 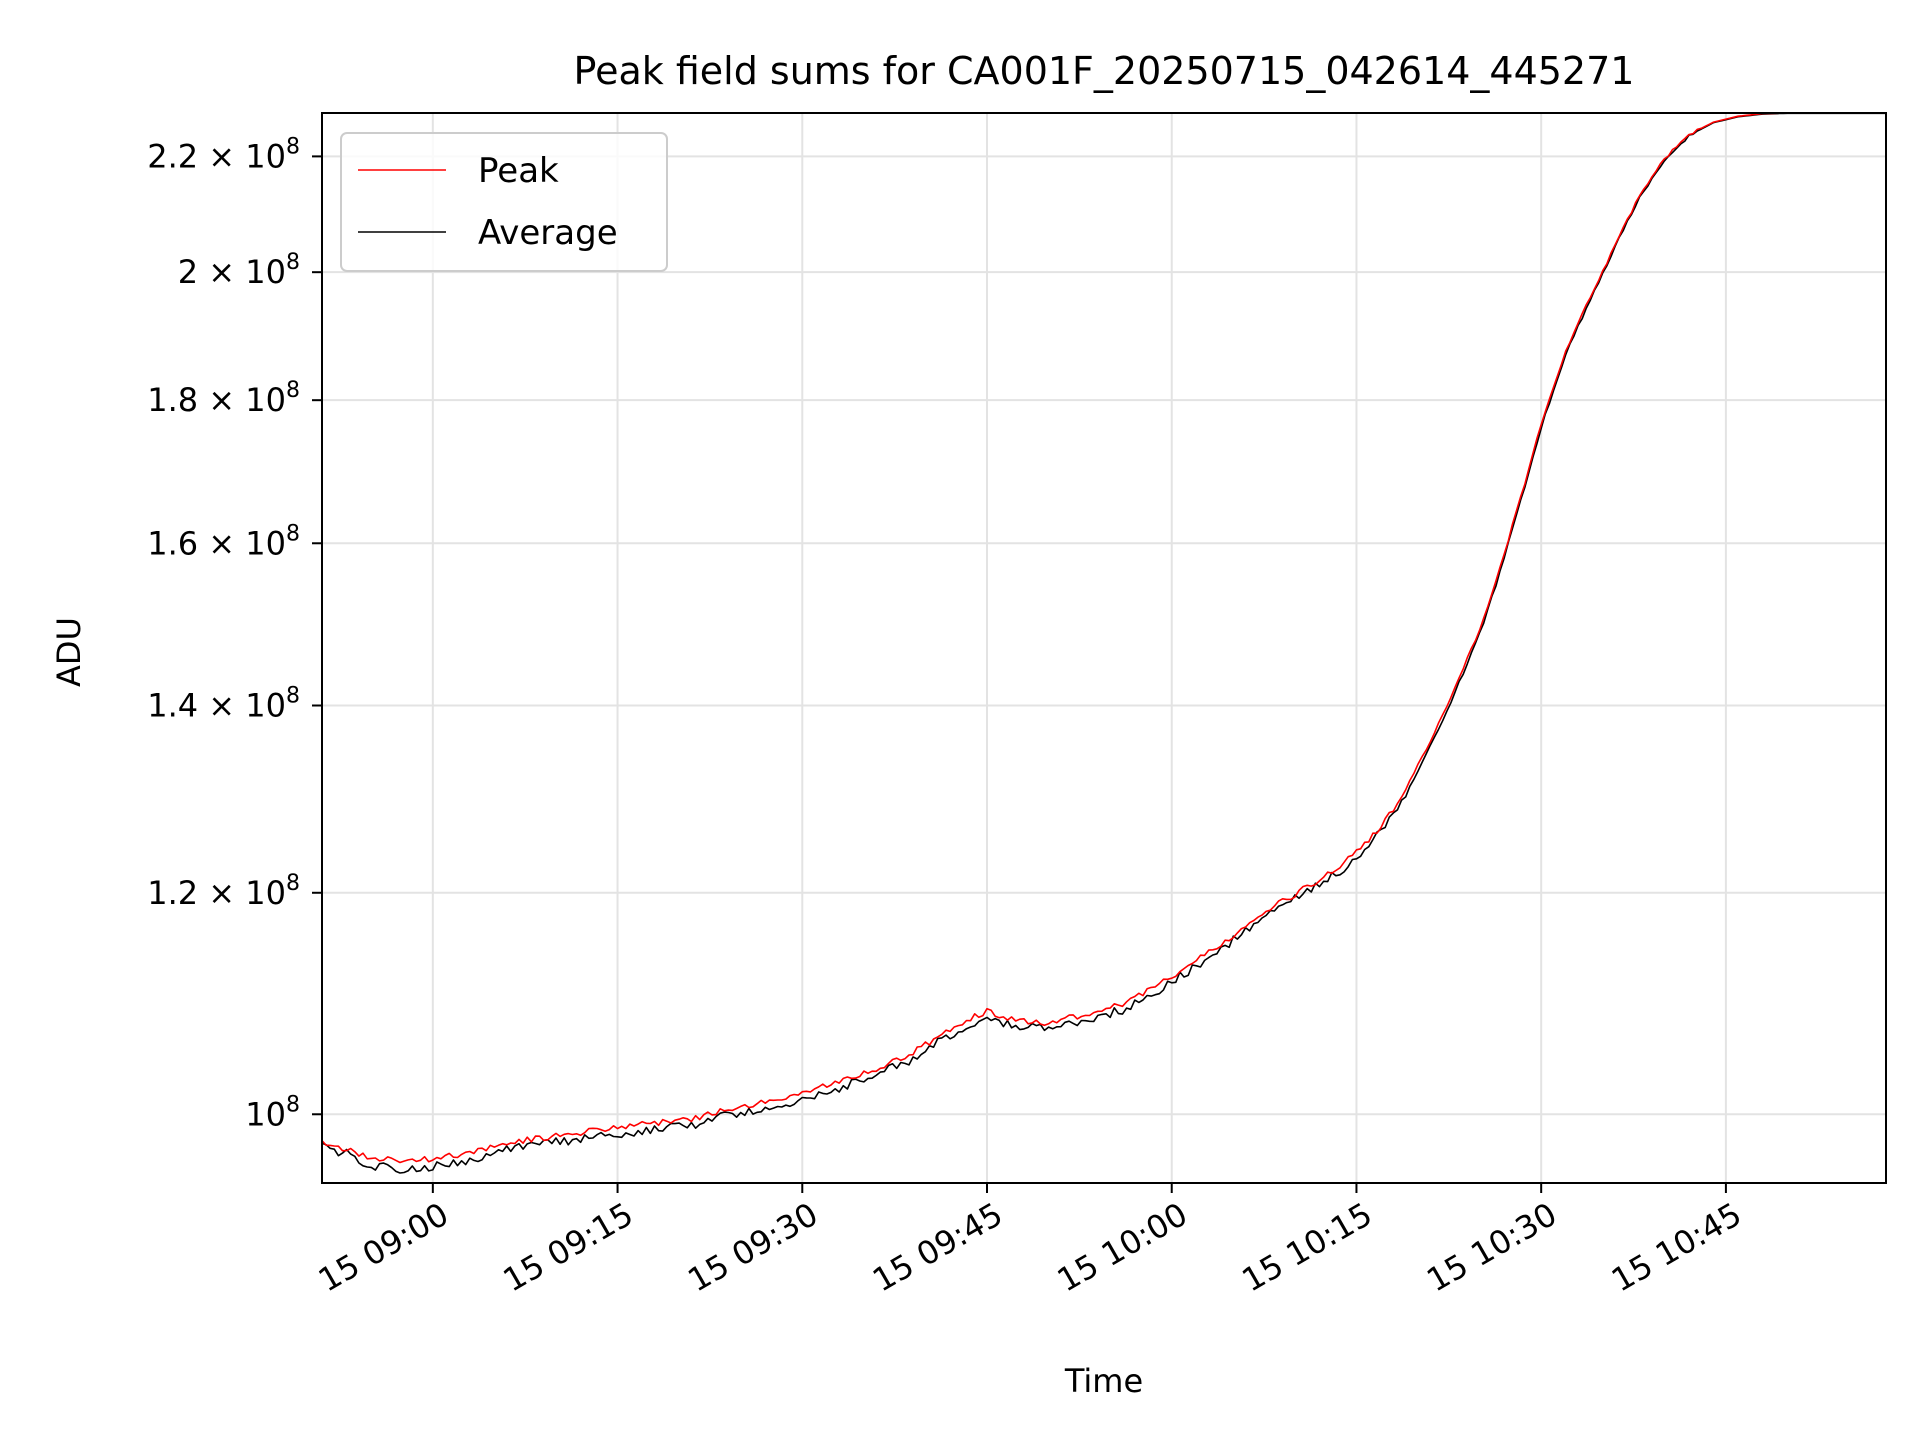 What do you see at coordinates (216, 543) in the screenshot?
I see `y-tick-mantissa: 1.6 × 10` at bounding box center [216, 543].